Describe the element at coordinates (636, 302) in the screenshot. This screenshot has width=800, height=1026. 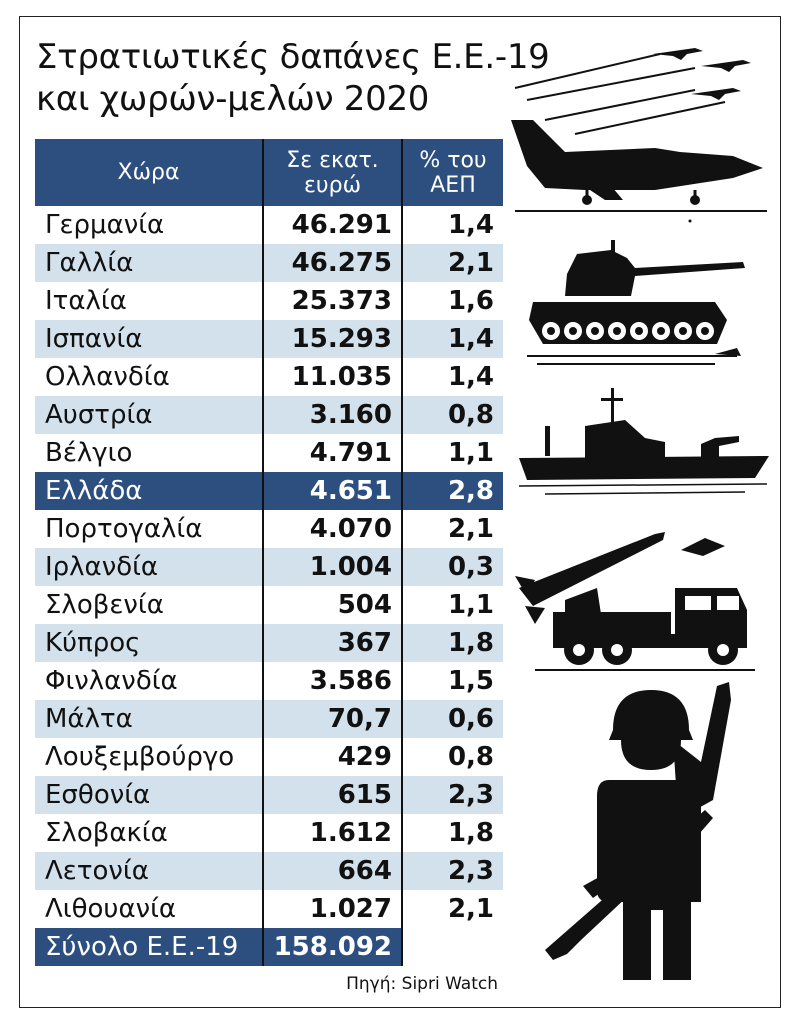
I see `tank-icon` at that location.